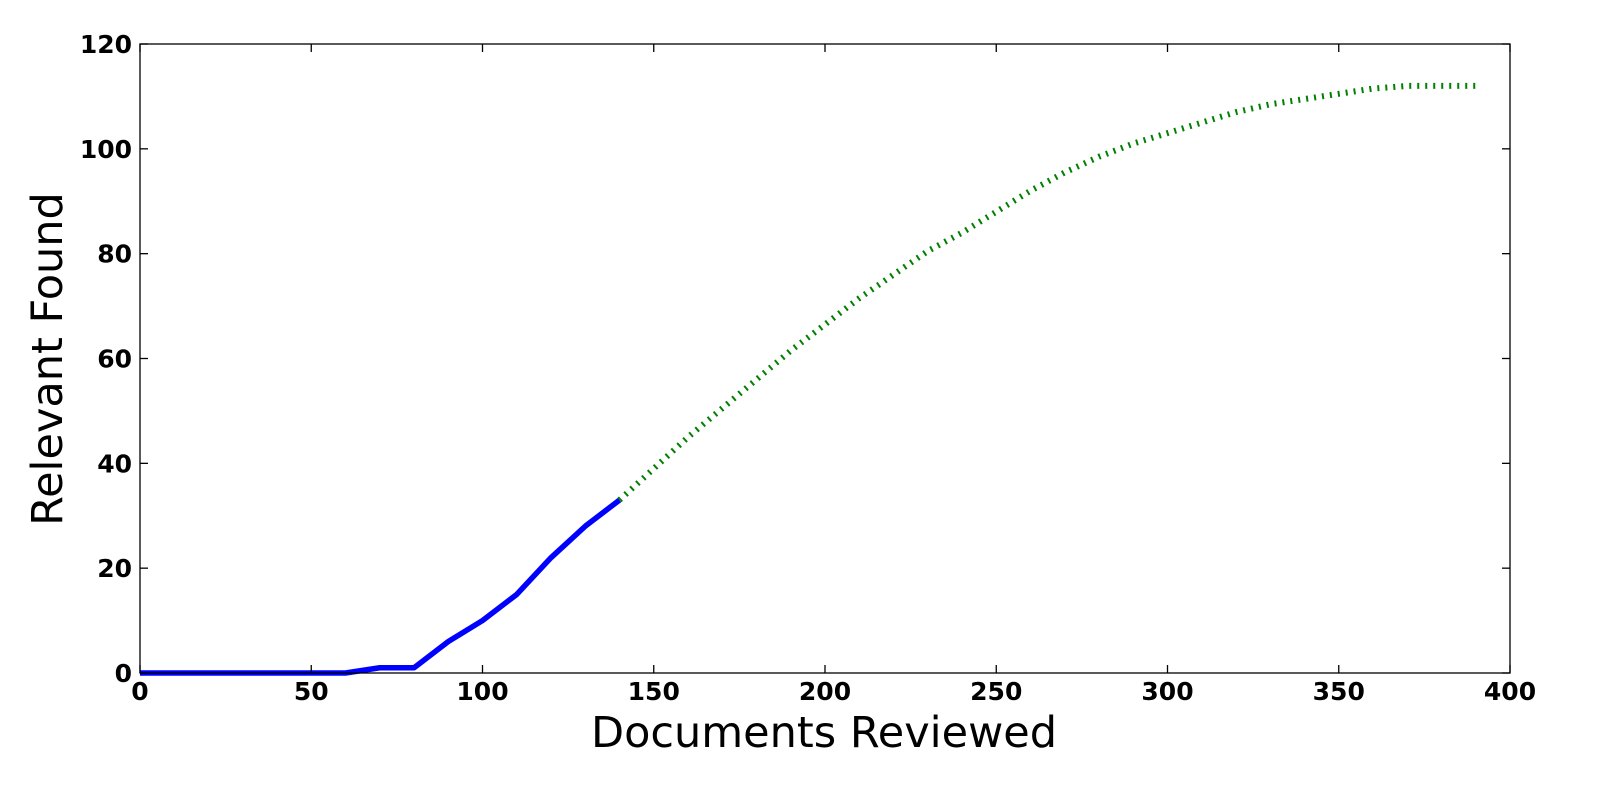 This screenshot has height=800, width=1600. I want to click on y-axis-label: Relevant Found, so click(48, 359).